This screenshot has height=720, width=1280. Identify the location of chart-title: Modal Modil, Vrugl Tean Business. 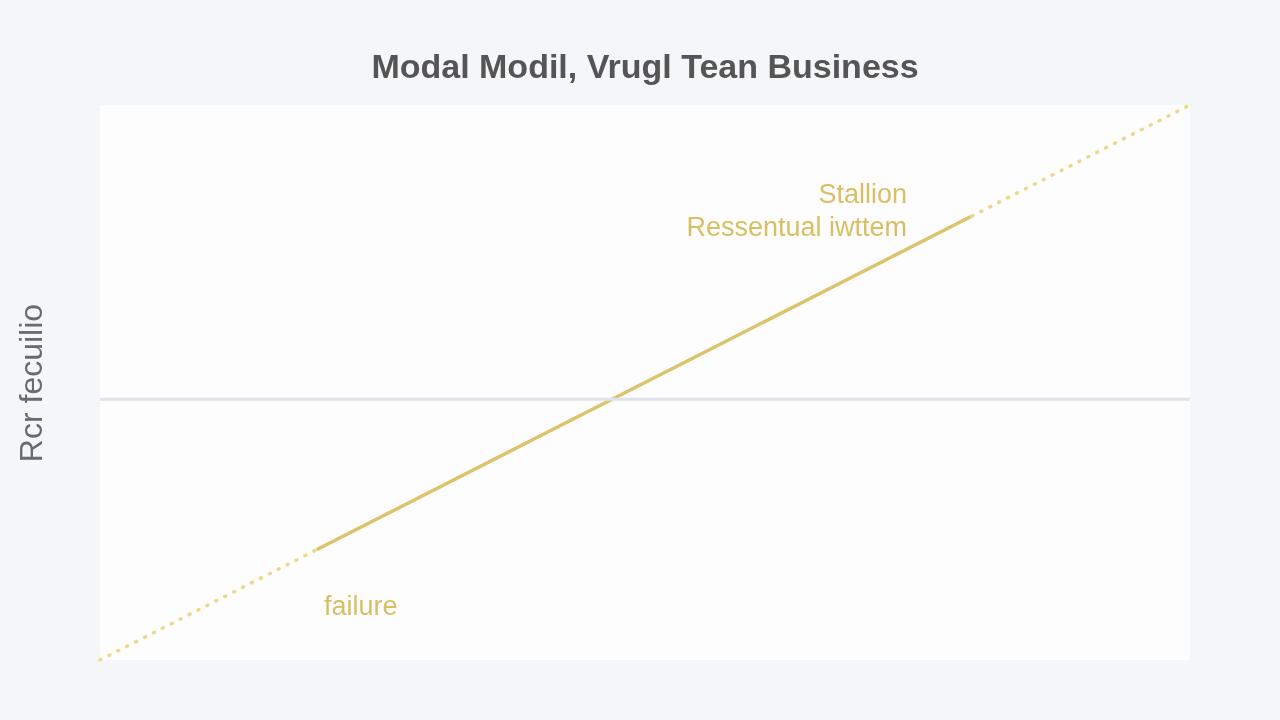
(645, 66).